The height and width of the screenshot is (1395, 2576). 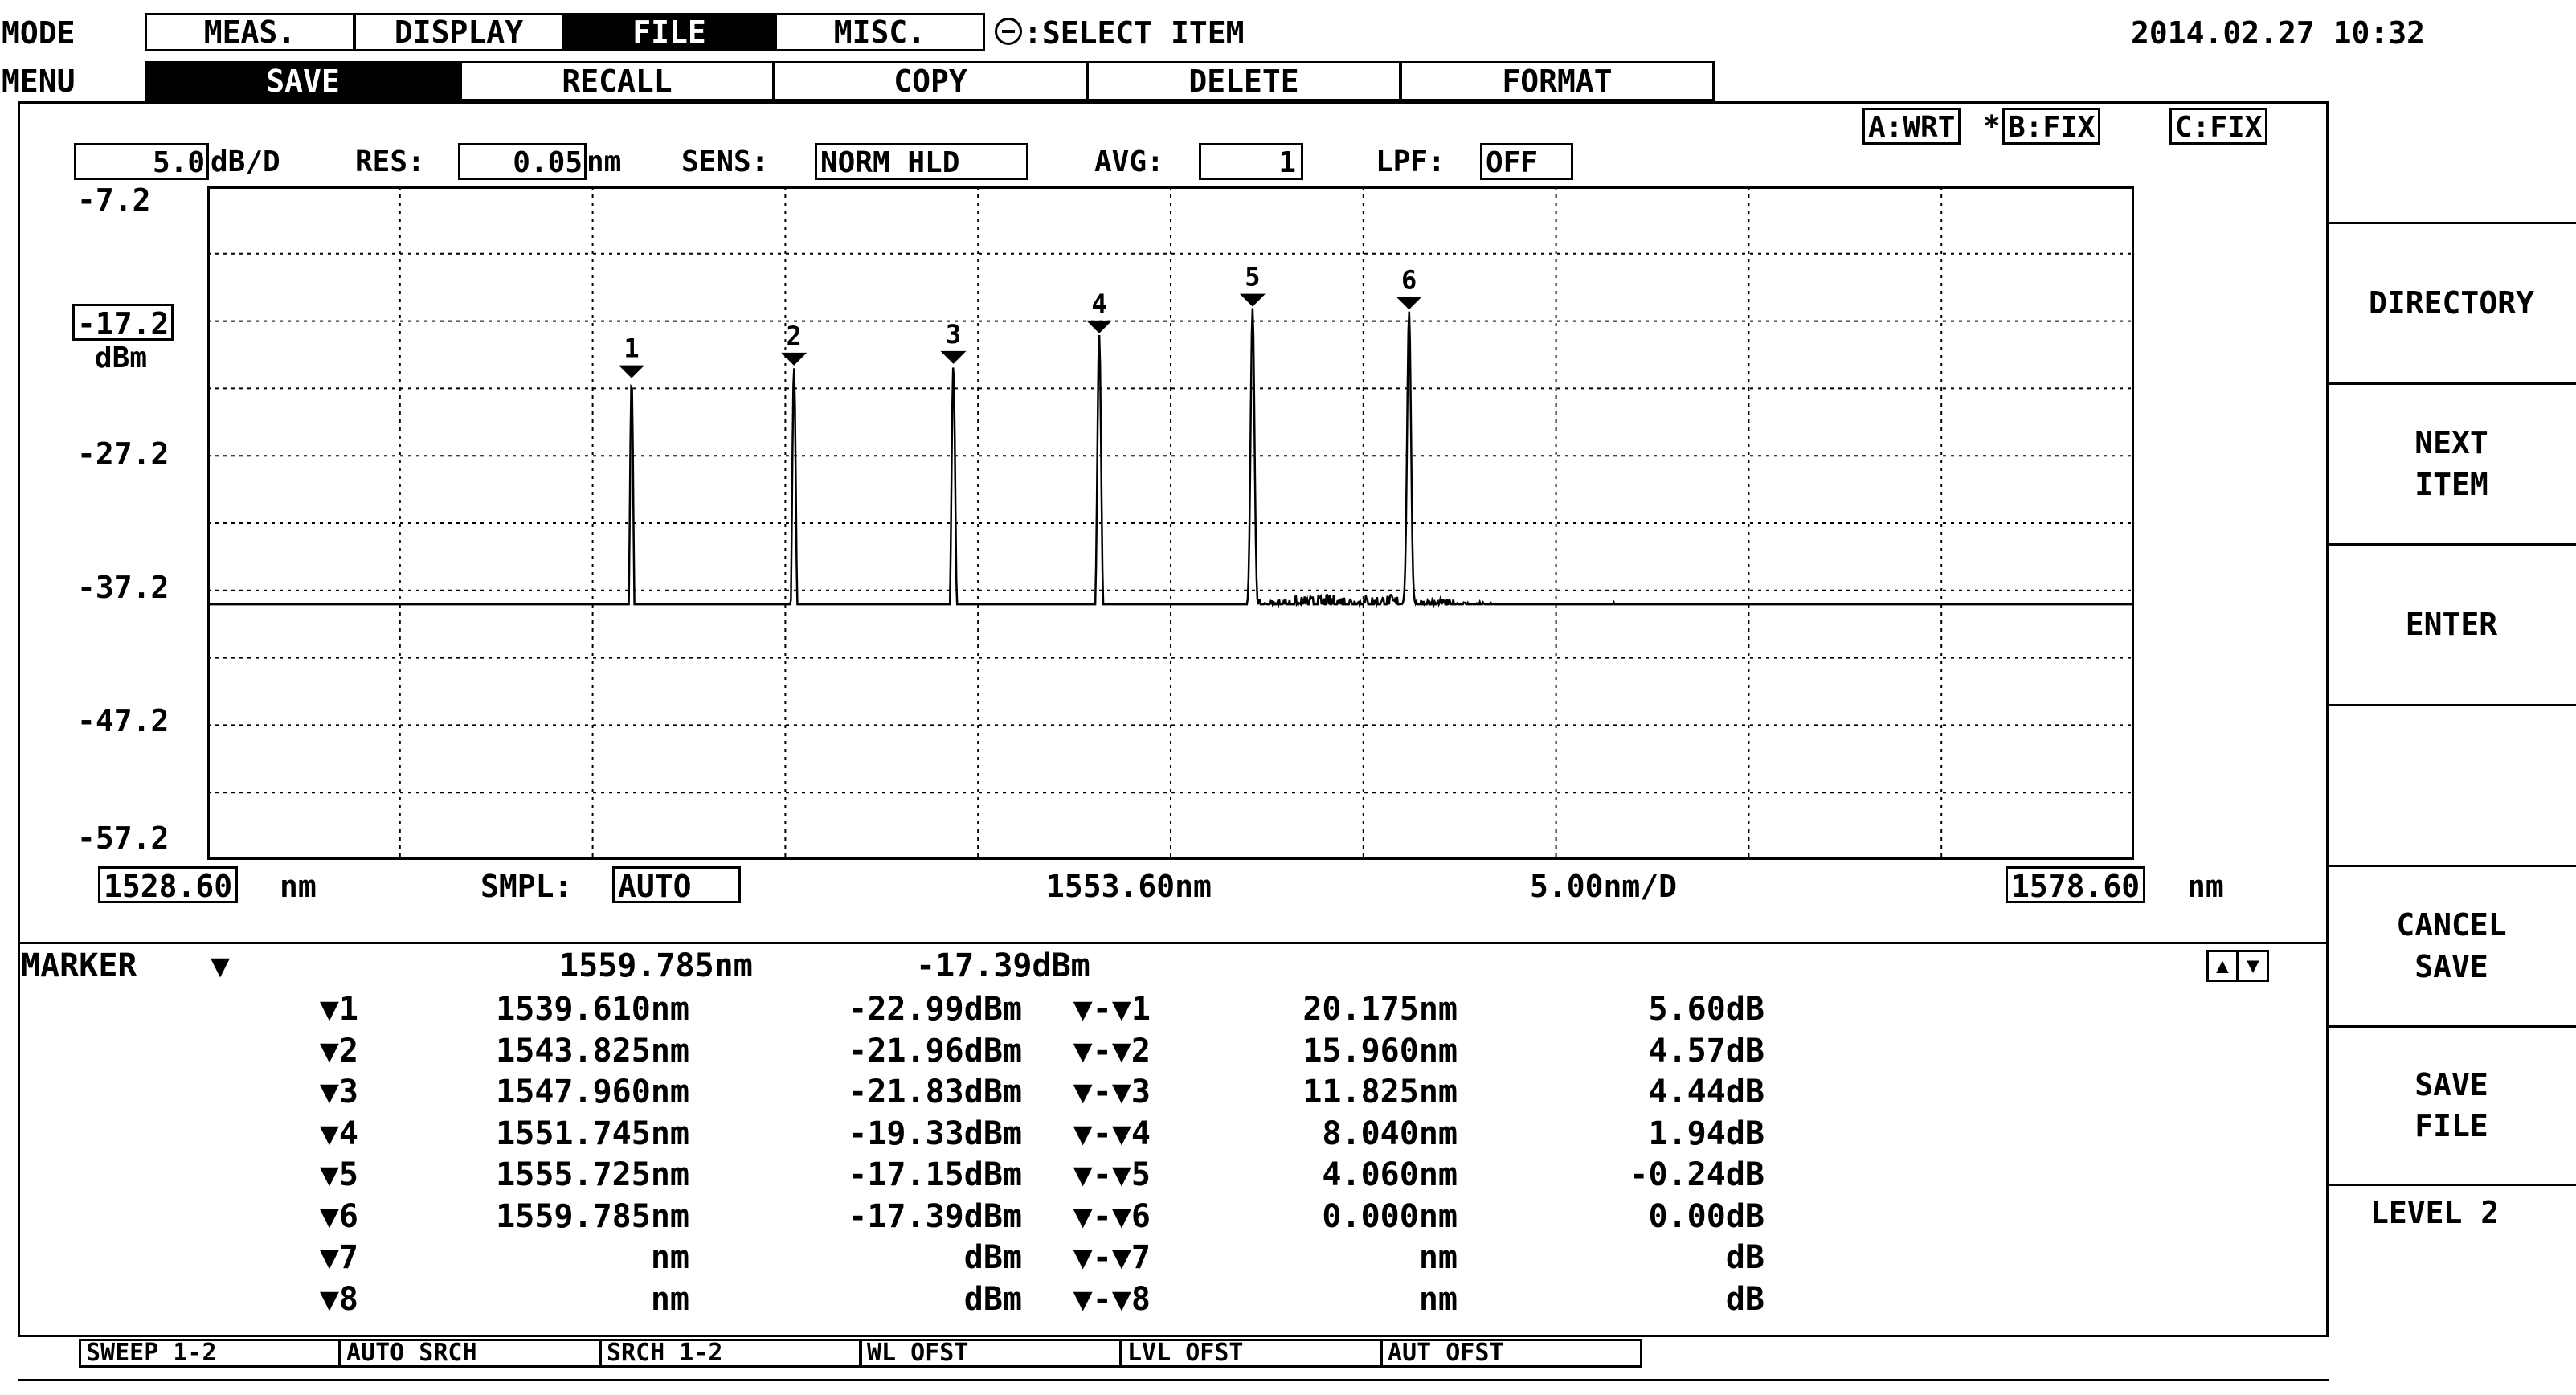 I want to click on menu-format: FORMAT, so click(x=1558, y=81).